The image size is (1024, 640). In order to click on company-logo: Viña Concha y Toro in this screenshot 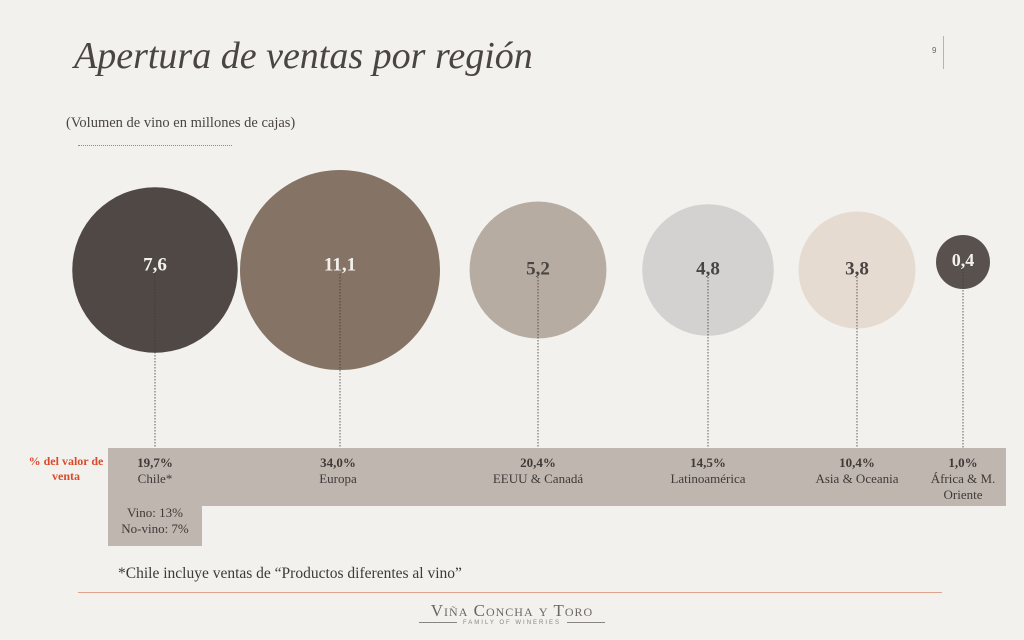, I will do `click(512, 610)`.